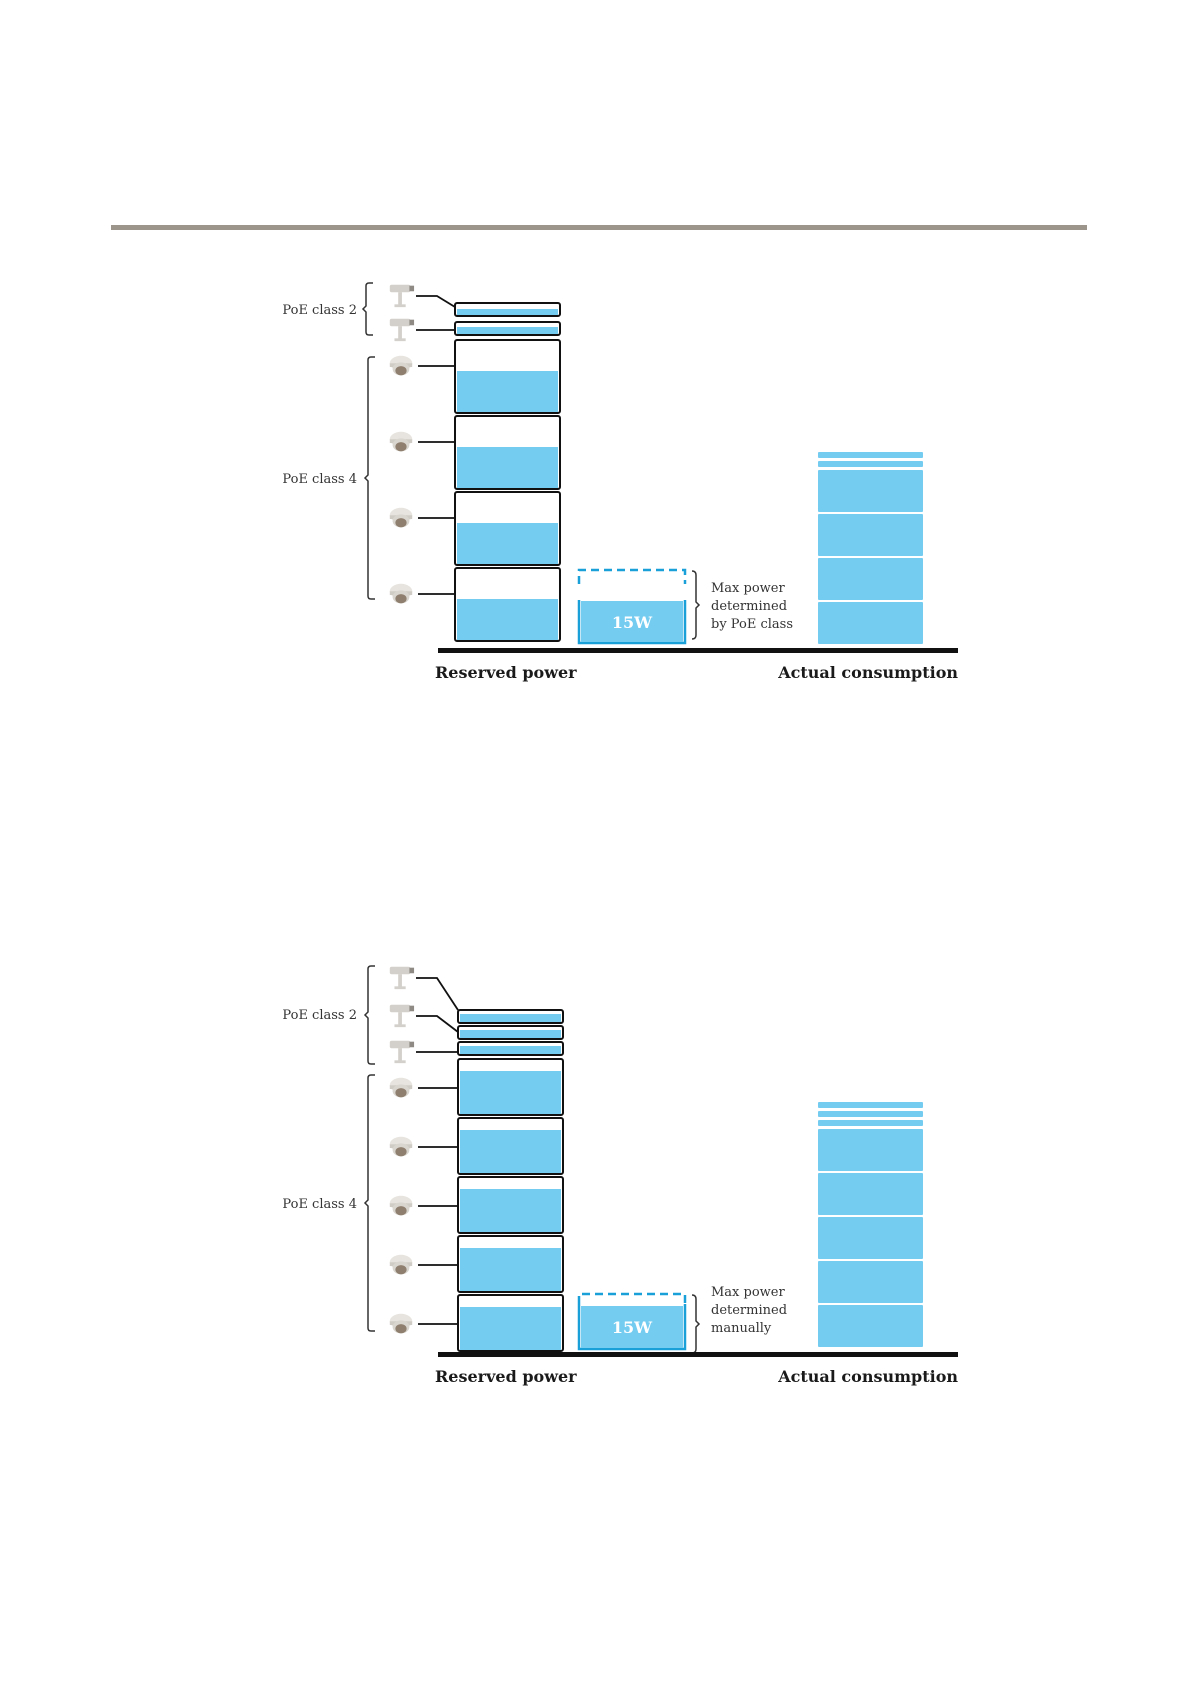  I want to click on poe-manual-diagram: PoE class 2 PoE class 4, so click(620, 1175).